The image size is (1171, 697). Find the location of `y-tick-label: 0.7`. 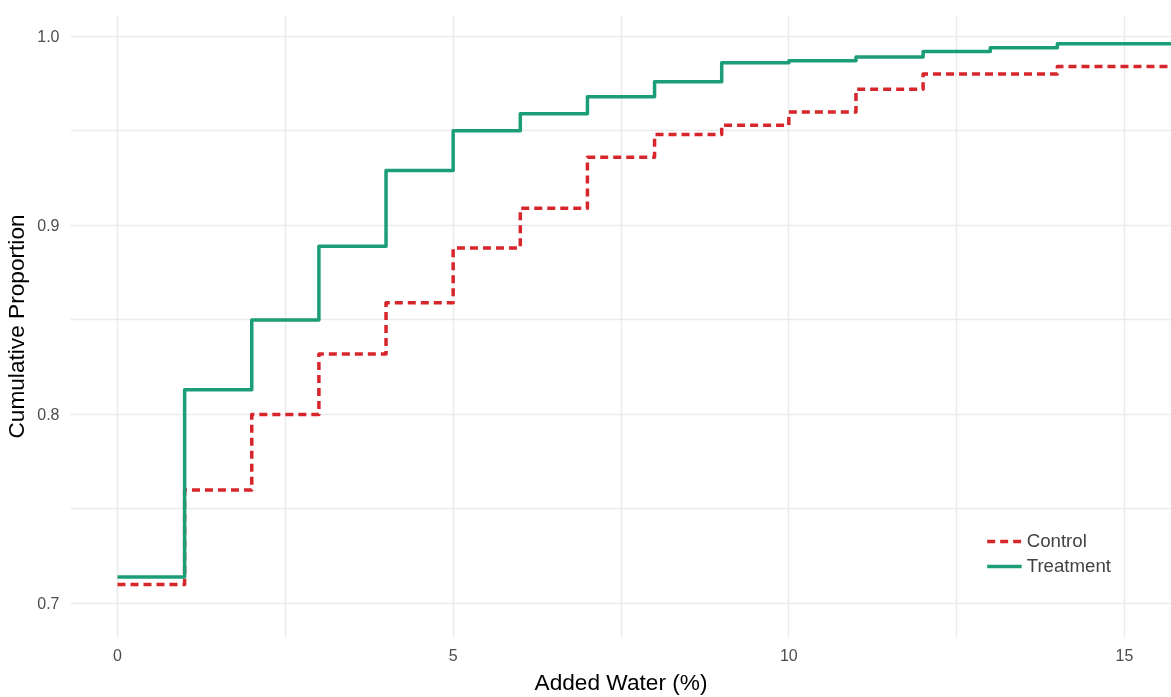

y-tick-label: 0.7 is located at coordinates (48, 604).